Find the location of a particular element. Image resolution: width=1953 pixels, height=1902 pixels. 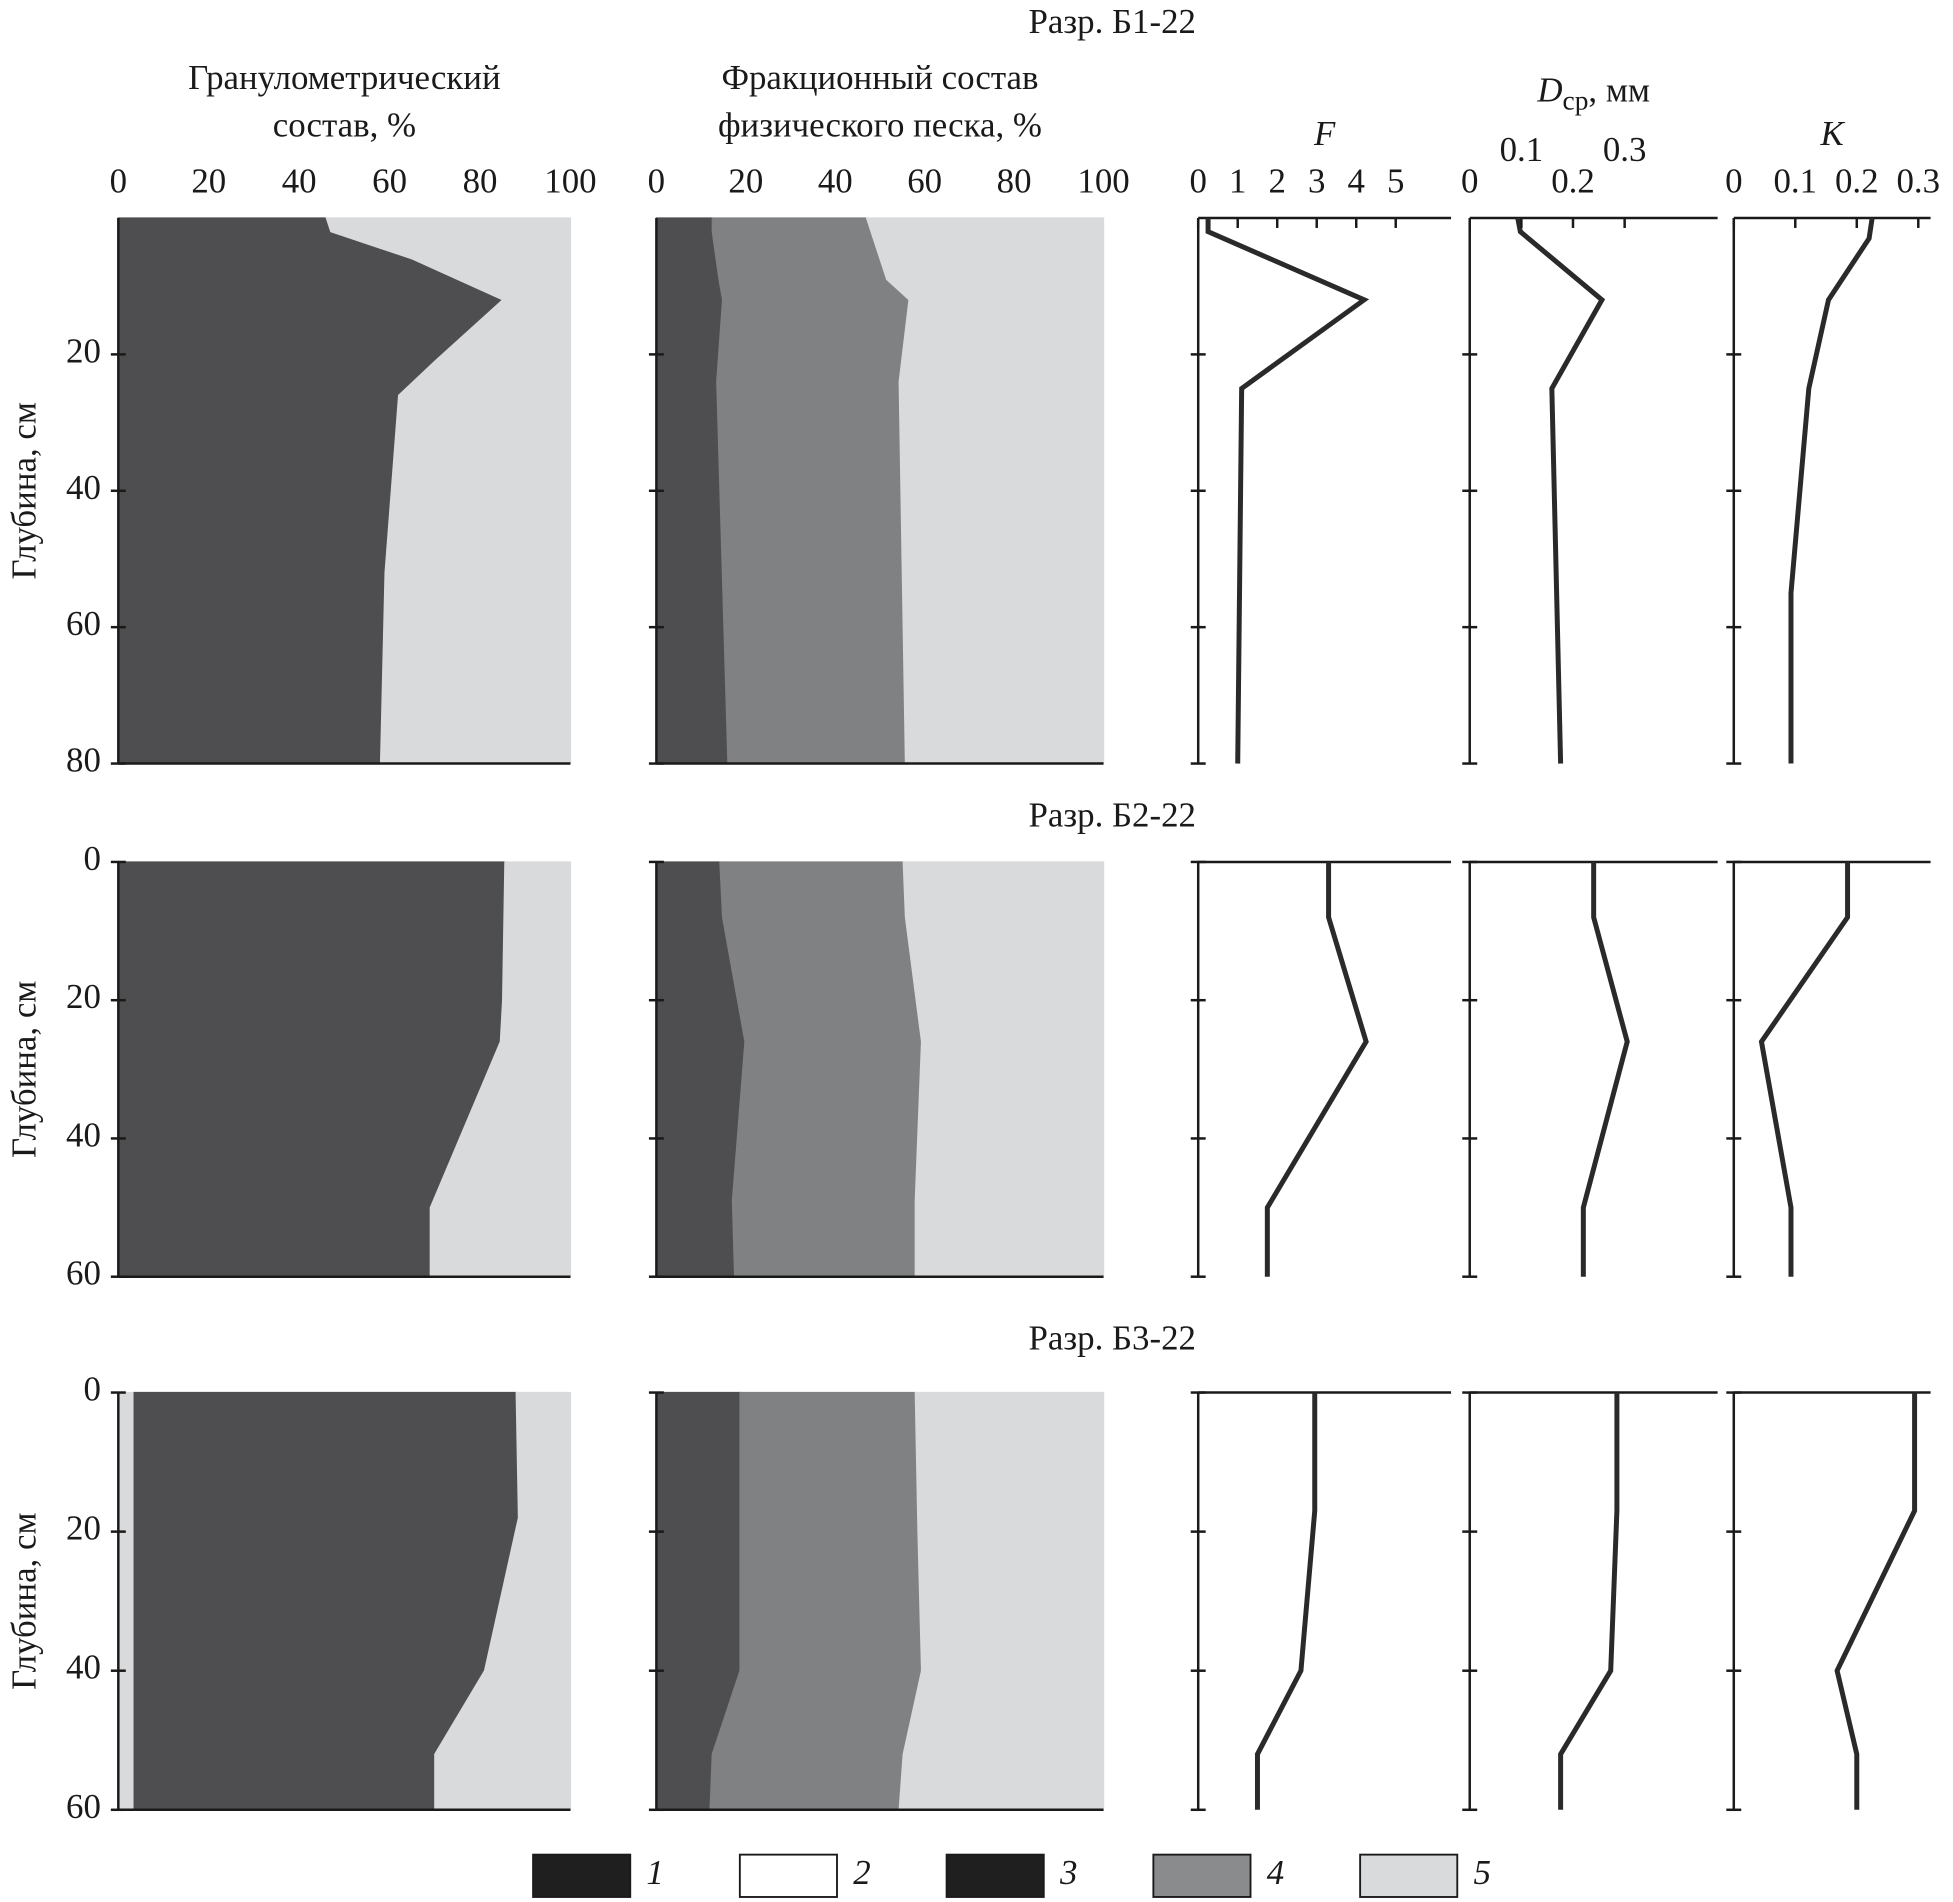

x-axis-label-part: K is located at coordinates (1833, 133).